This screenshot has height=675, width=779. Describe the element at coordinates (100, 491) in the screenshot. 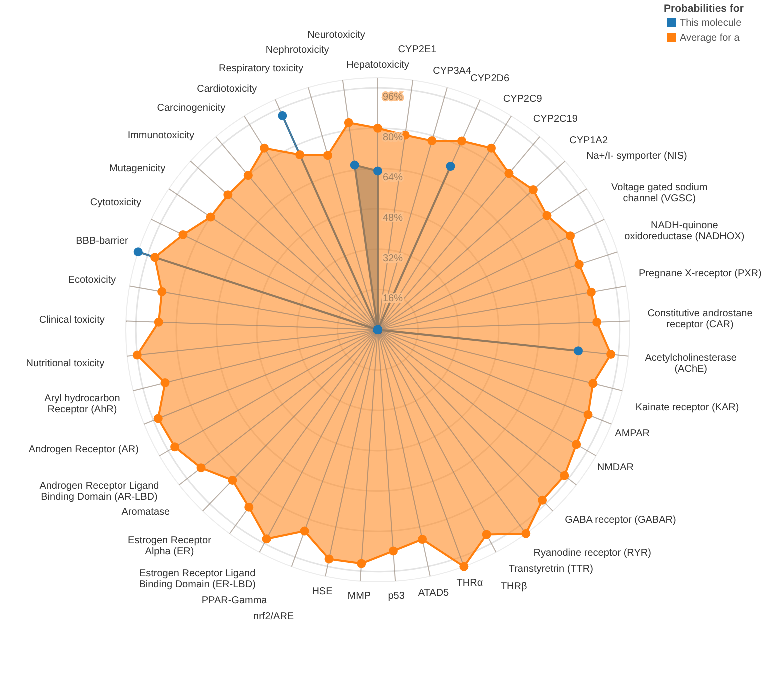

I see `spoke-label: Androgen Receptor Ligand Binding Domain (AR-LBD)` at that location.